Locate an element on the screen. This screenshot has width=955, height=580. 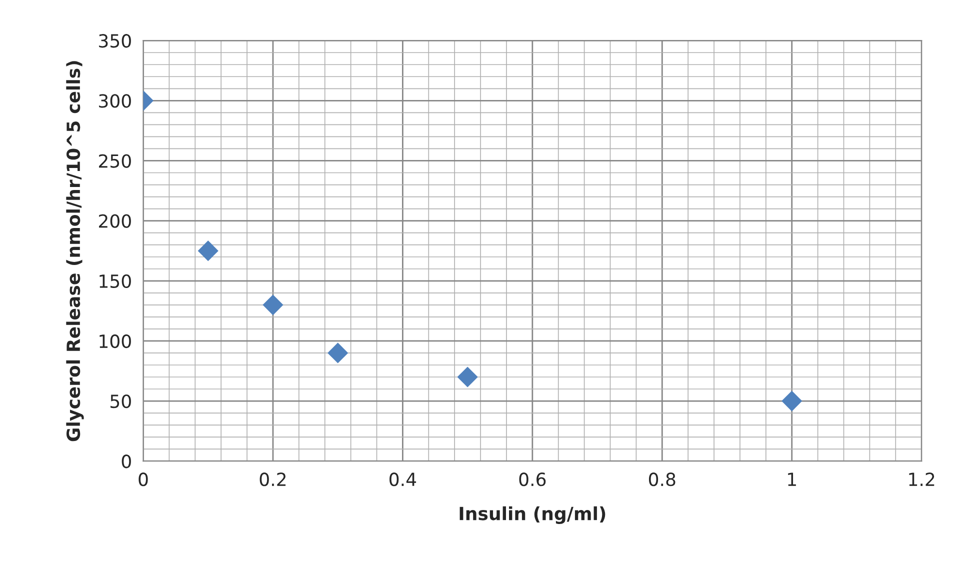
y-tick-label: 100 is located at coordinates (115, 341).